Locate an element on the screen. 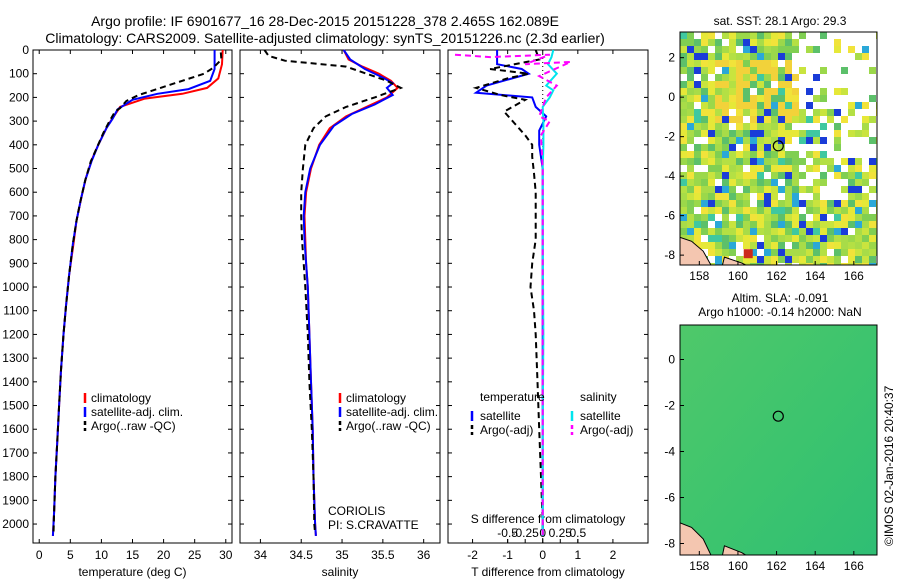 The image size is (900, 580). sla-map-field is located at coordinates (778, 440).